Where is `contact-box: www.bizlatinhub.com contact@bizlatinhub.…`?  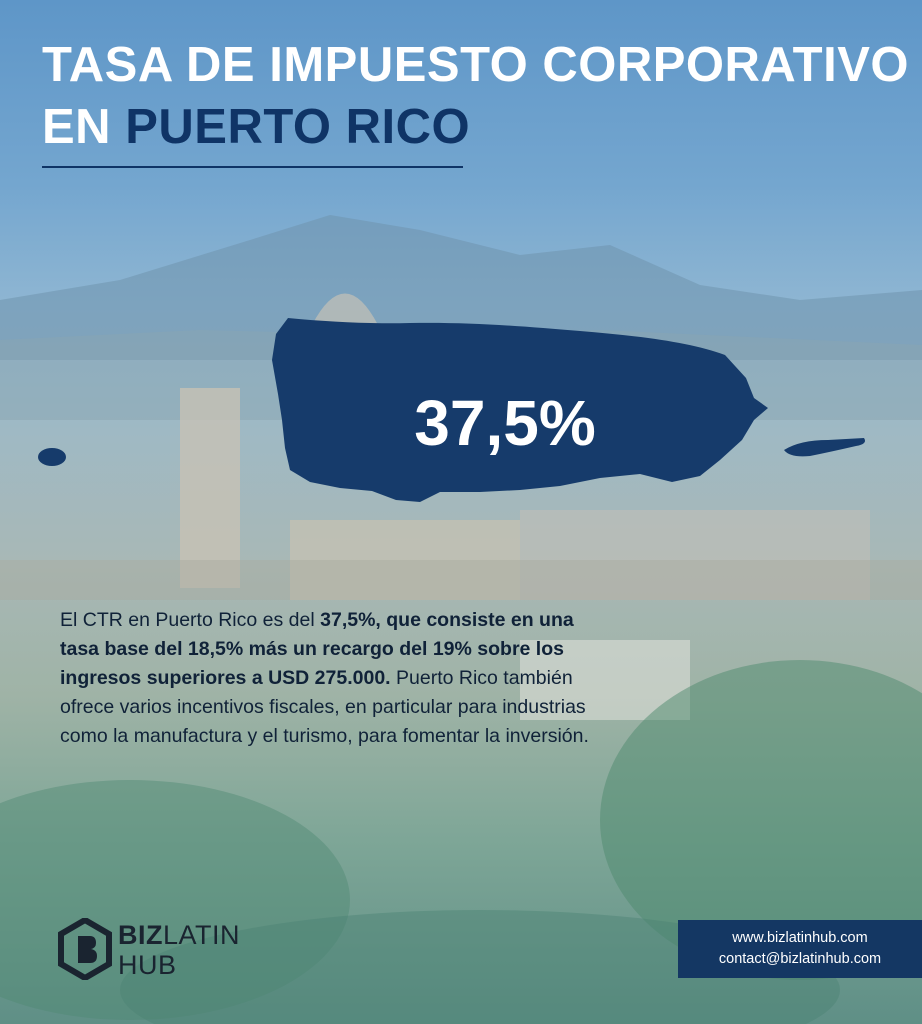 contact-box: www.bizlatinhub.com contact@bizlatinhub.… is located at coordinates (800, 949).